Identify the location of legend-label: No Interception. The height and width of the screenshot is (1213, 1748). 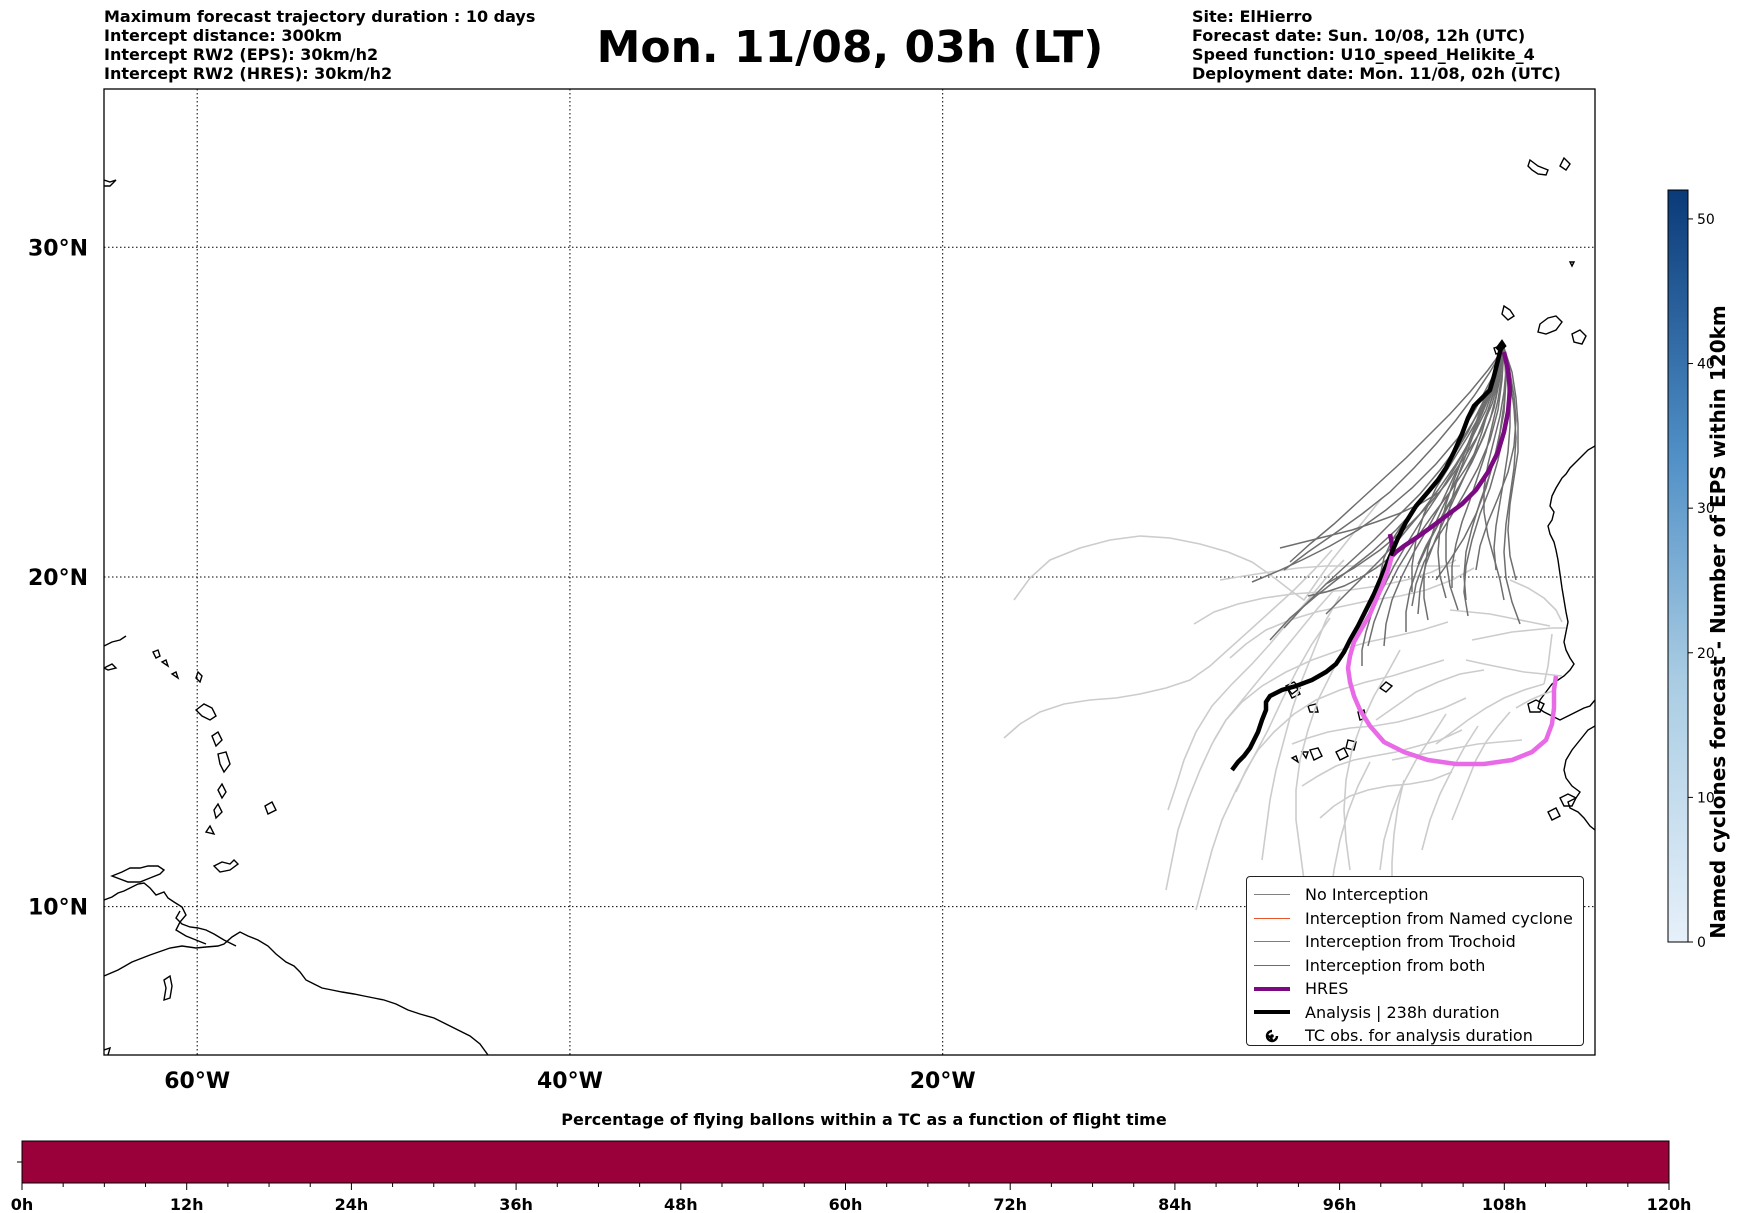
(1367, 895).